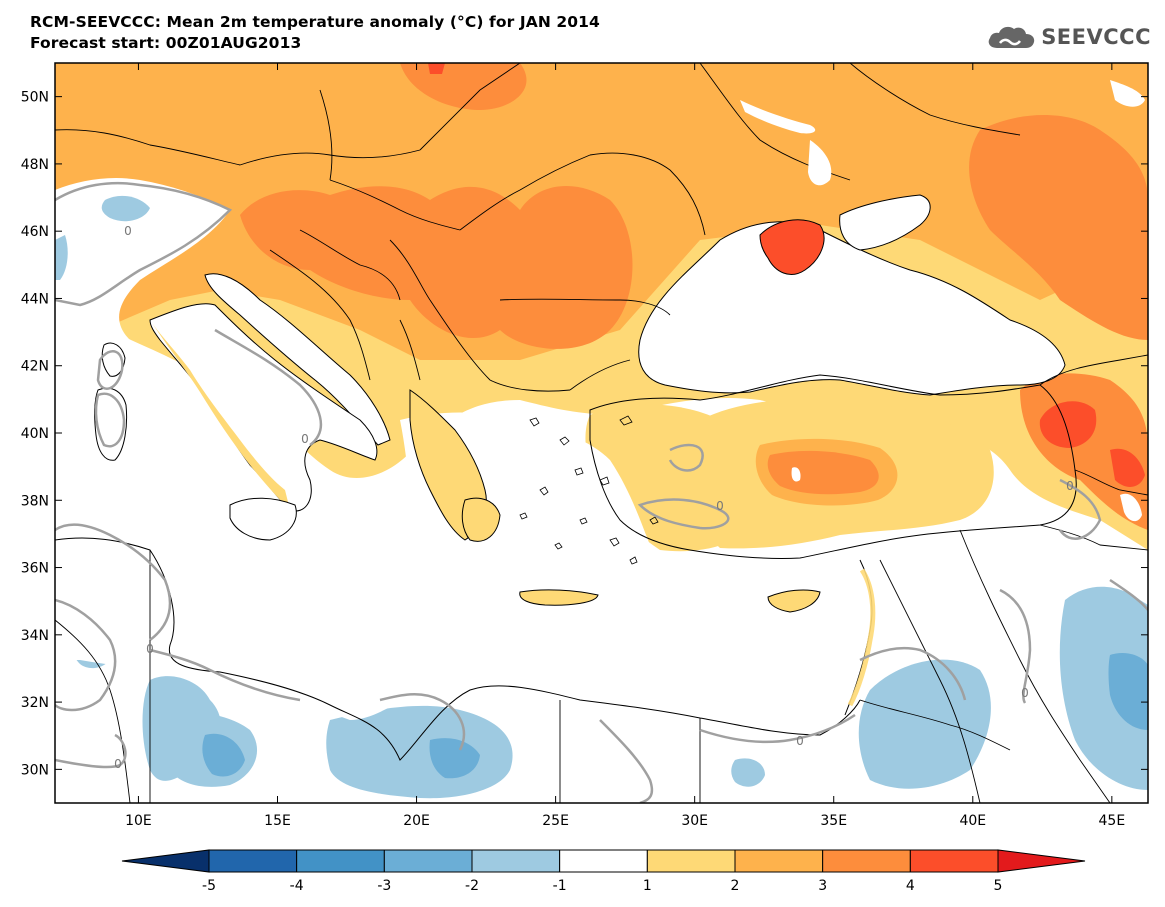 The width and height of the screenshot is (1165, 907). Describe the element at coordinates (436, 267) in the screenshot. I see `anomaly-3-4-balkans` at that location.